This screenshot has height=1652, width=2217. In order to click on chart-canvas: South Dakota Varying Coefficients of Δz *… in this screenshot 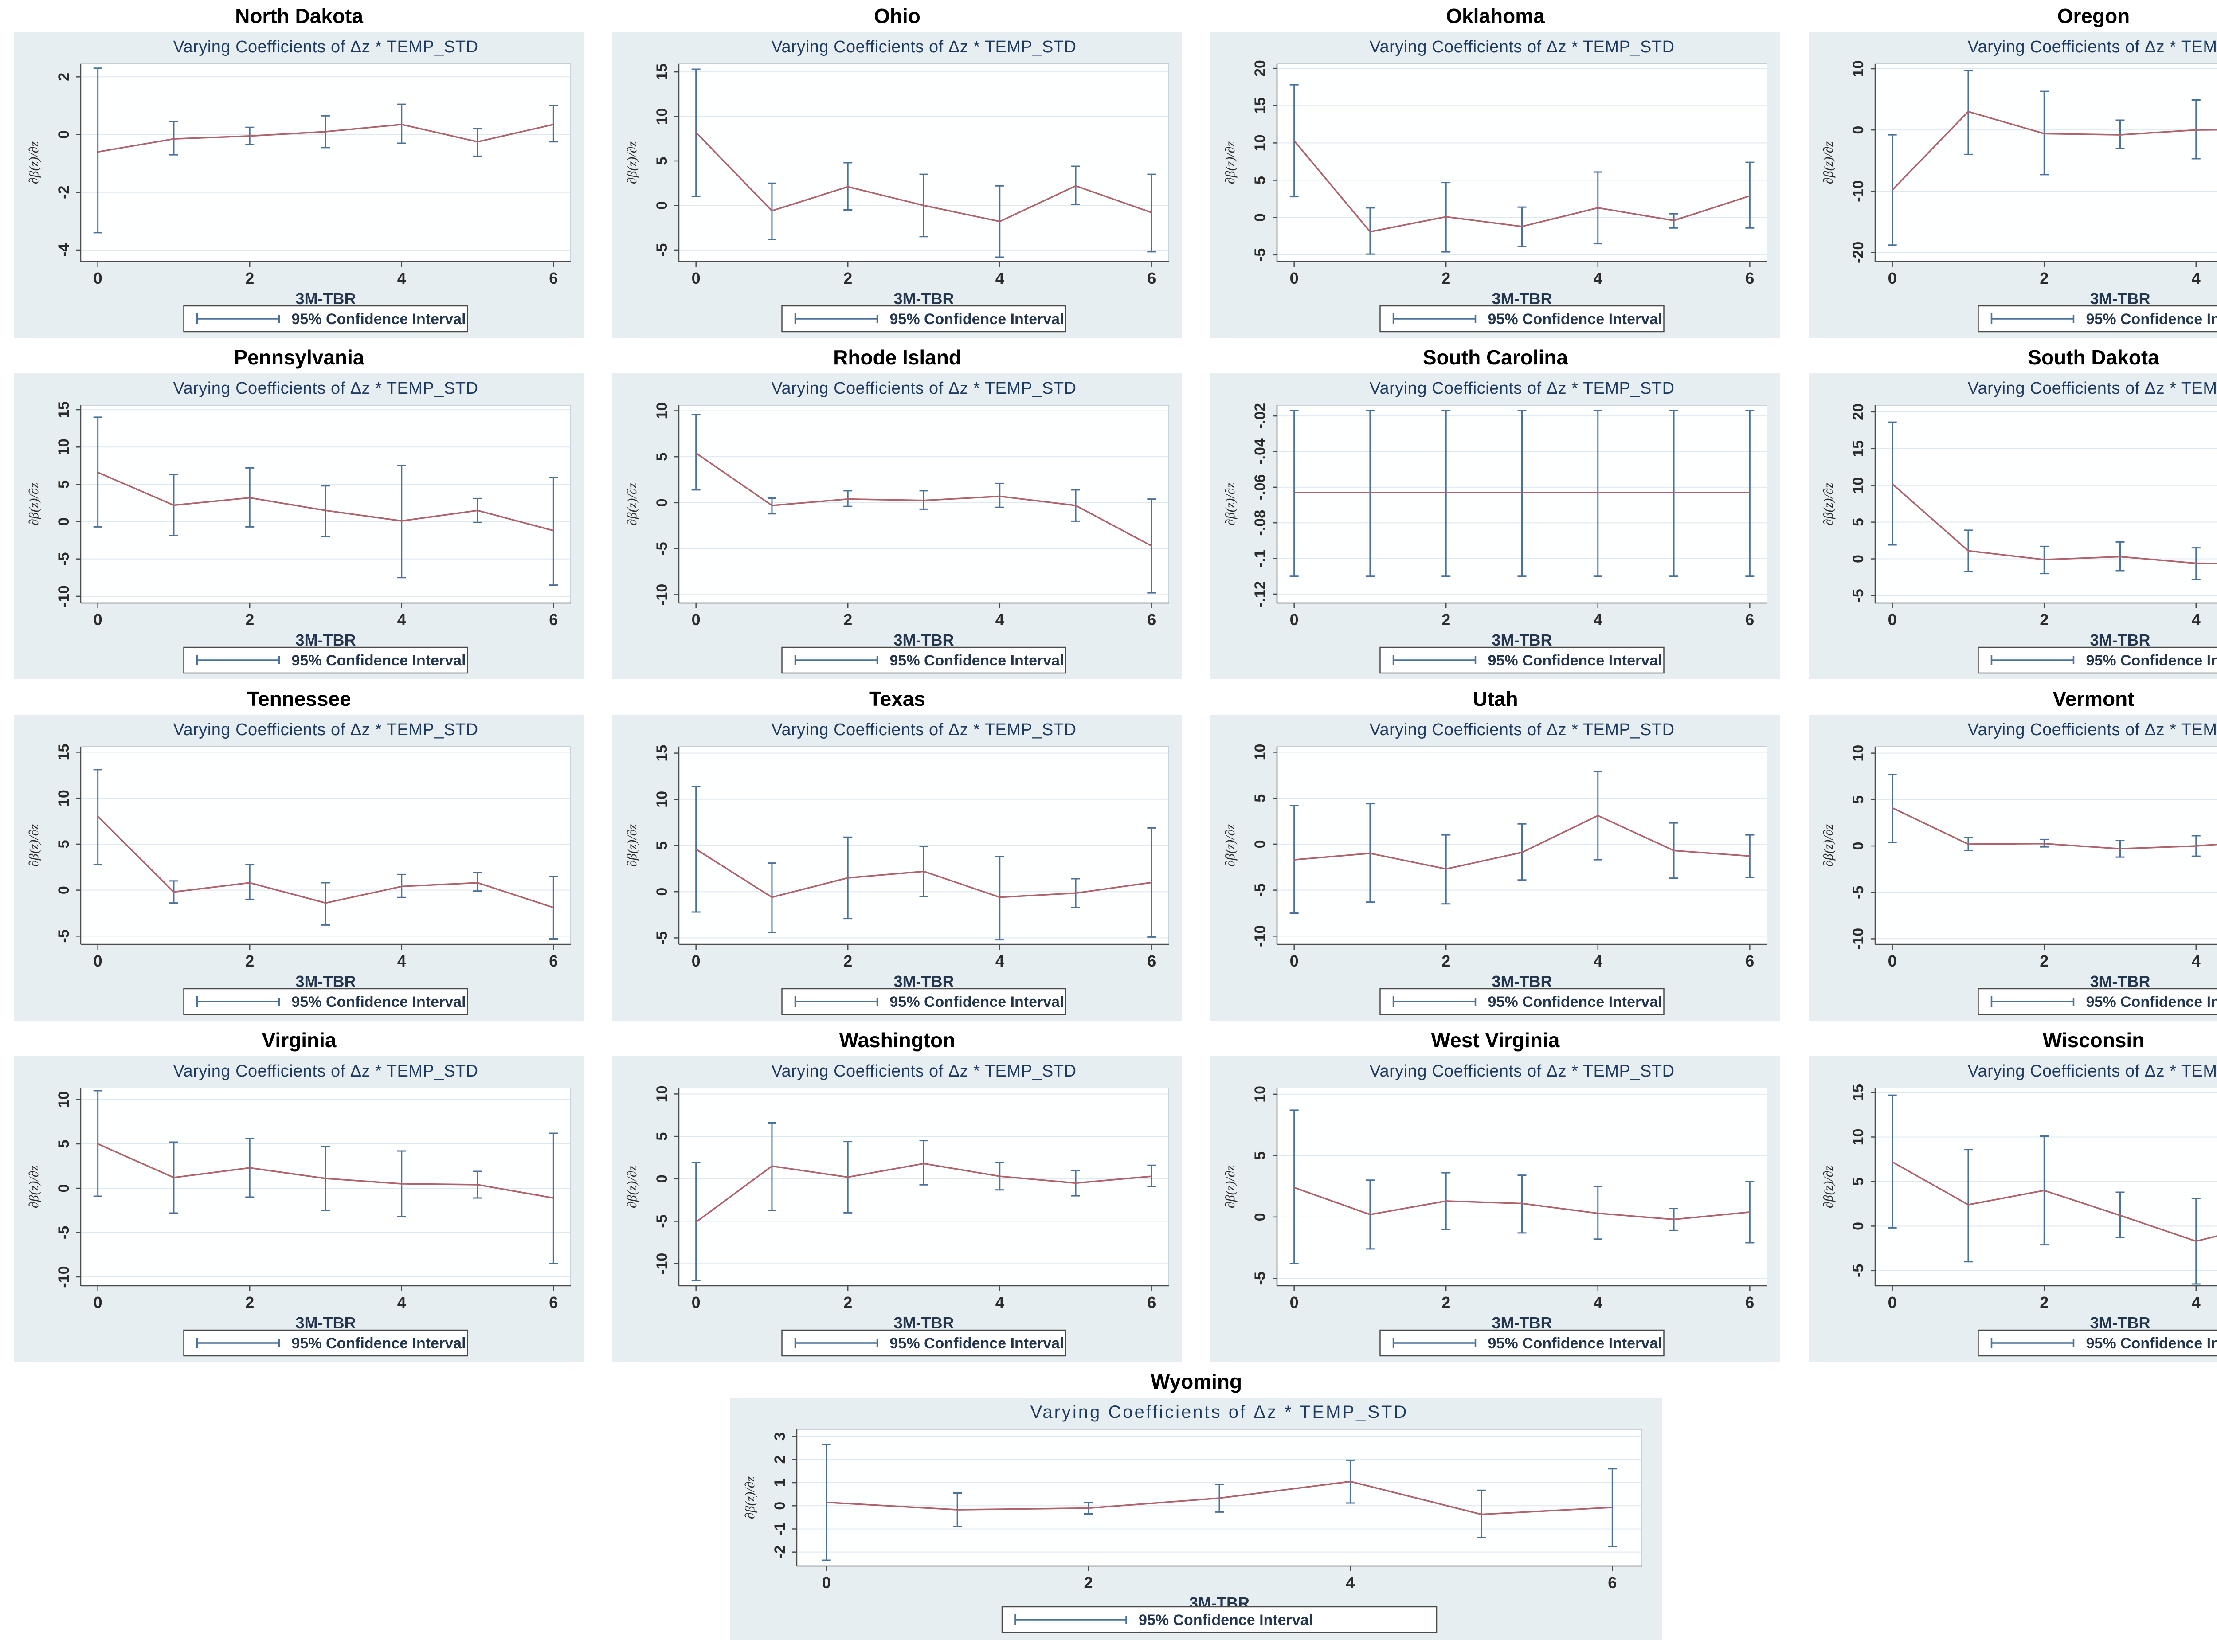, I will do `click(2013, 512)`.